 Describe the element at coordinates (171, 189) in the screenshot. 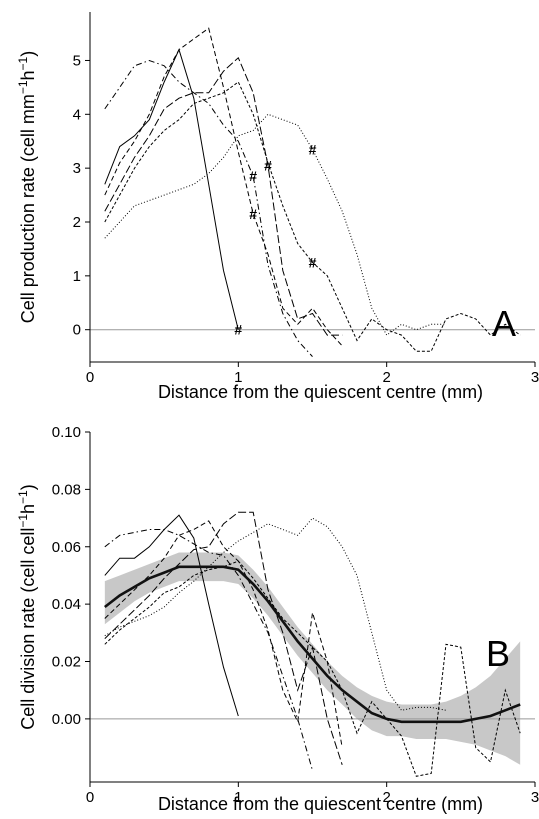

I see `panel-a-series-solid` at that location.